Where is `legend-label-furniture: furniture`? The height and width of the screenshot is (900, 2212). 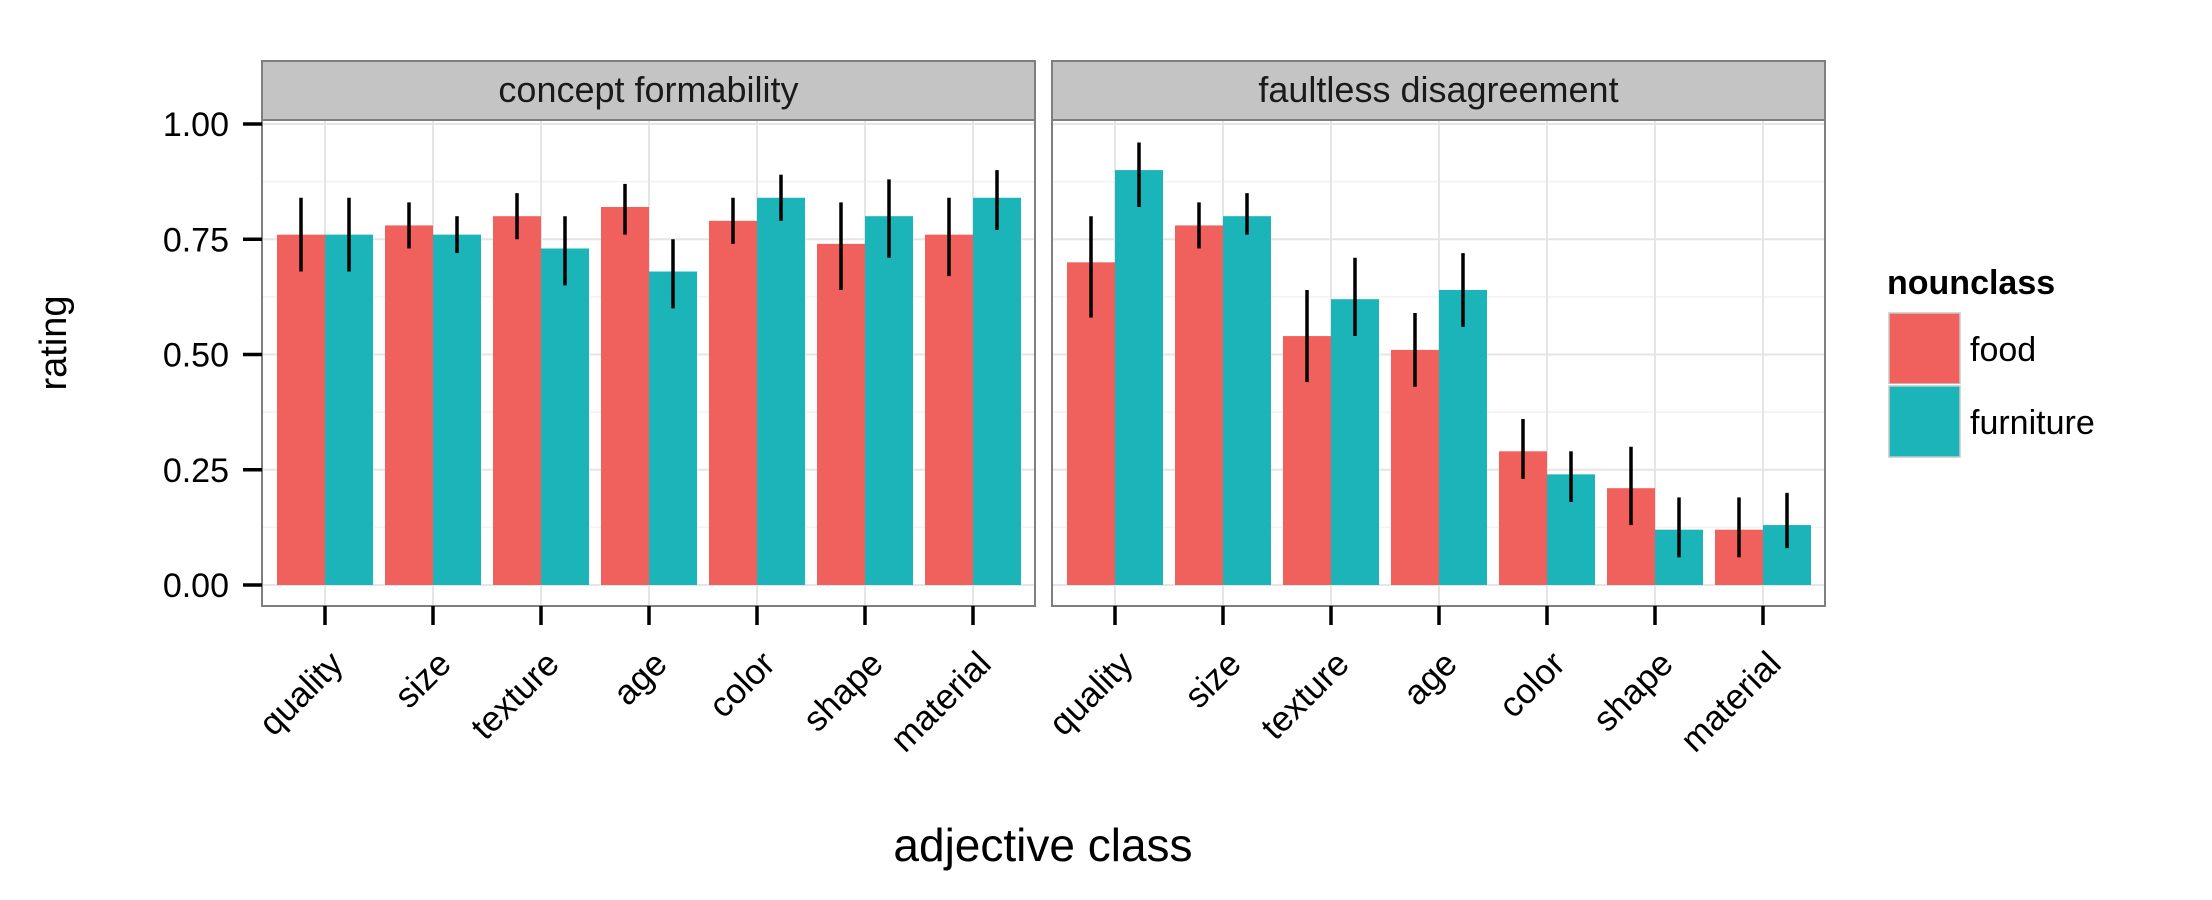
legend-label-furniture: furniture is located at coordinates (2032, 423).